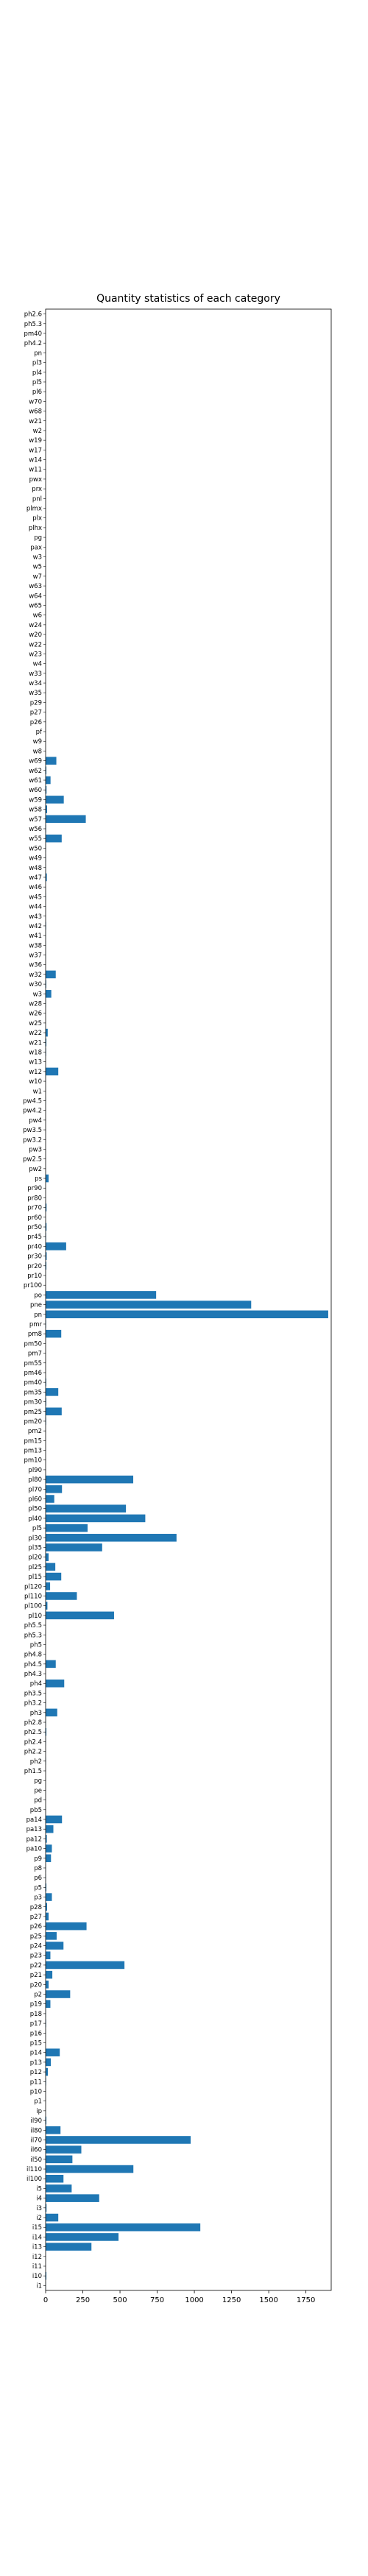  Describe the element at coordinates (82, 2237) in the screenshot. I see `bar-i14` at that location.